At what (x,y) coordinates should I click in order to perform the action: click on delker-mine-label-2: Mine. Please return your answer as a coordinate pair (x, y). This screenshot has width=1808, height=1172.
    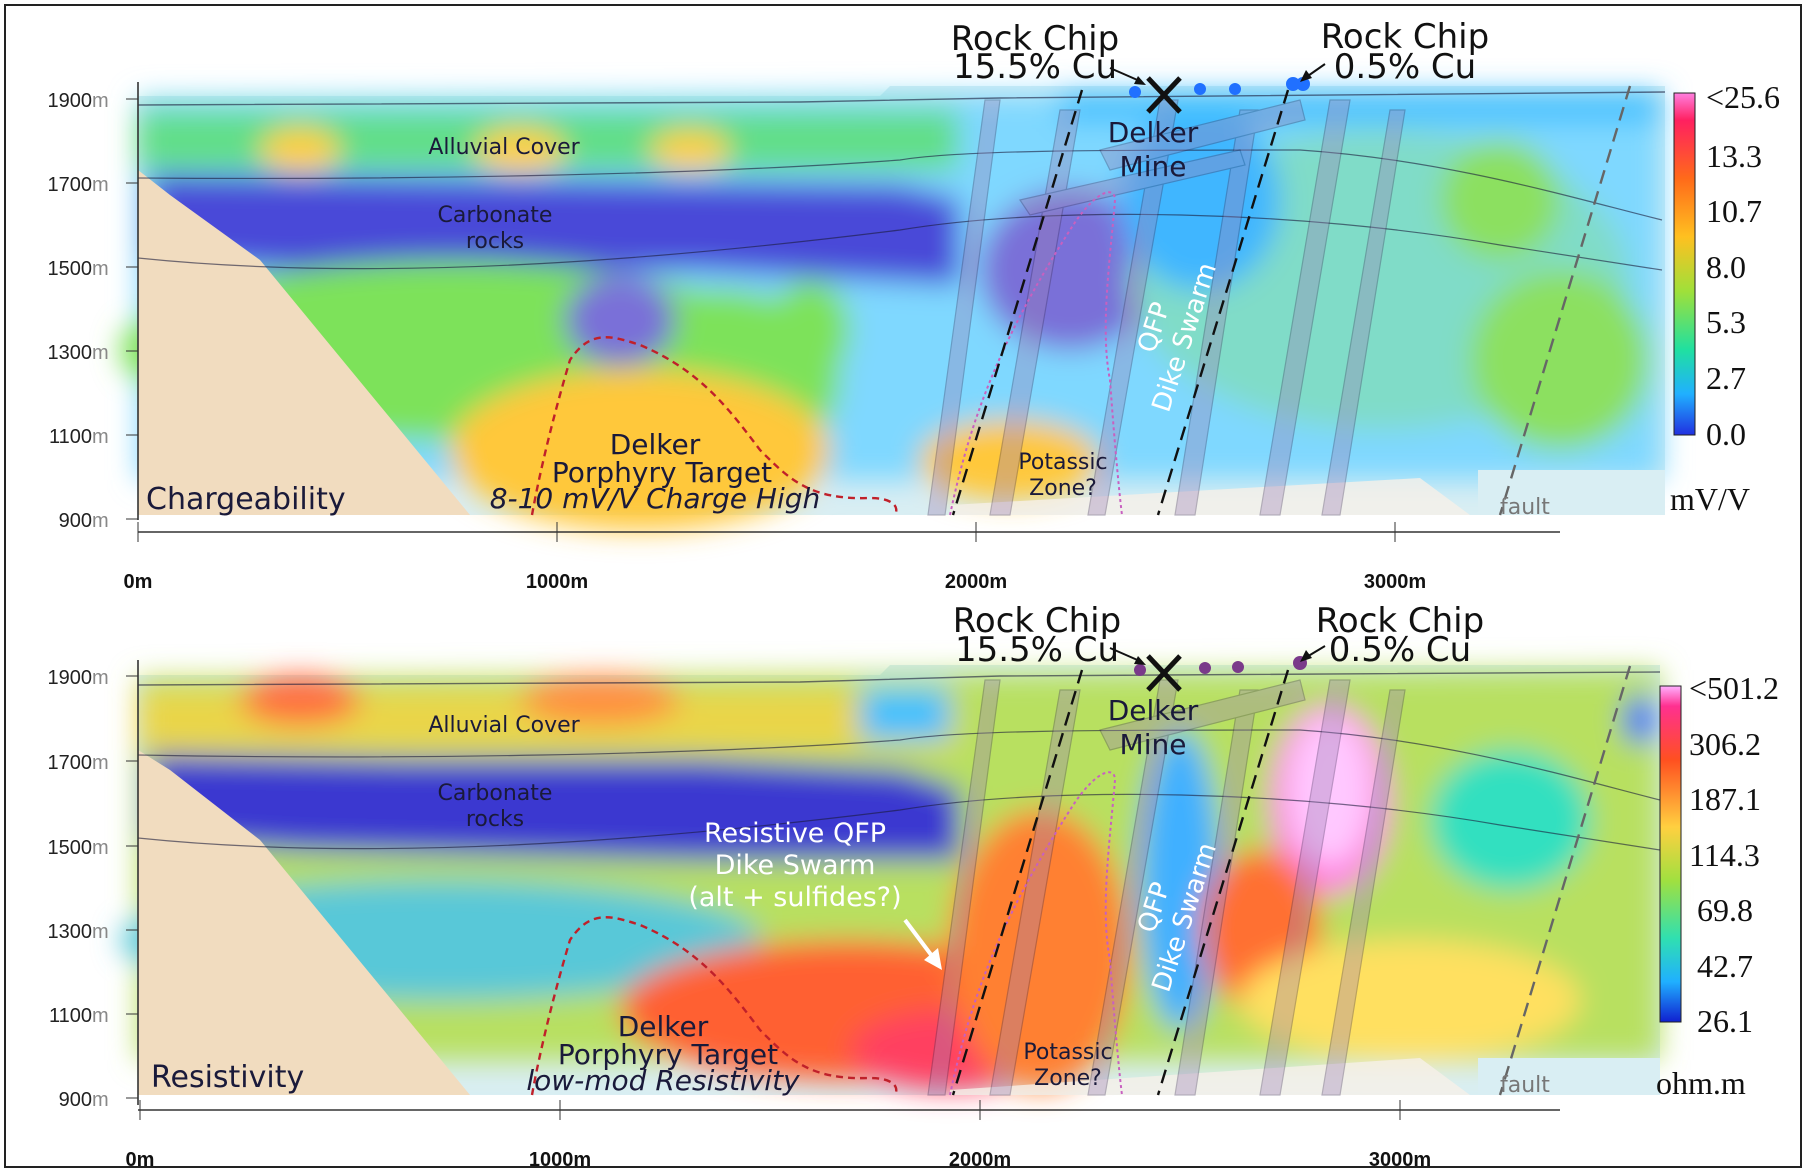
    Looking at the image, I should click on (1153, 166).